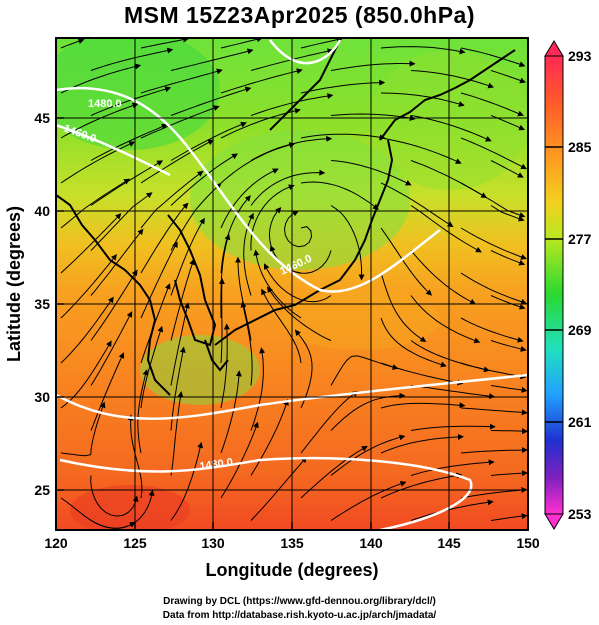 The width and height of the screenshot is (599, 625). What do you see at coordinates (42, 490) in the screenshot?
I see `y-tick-label: 25` at bounding box center [42, 490].